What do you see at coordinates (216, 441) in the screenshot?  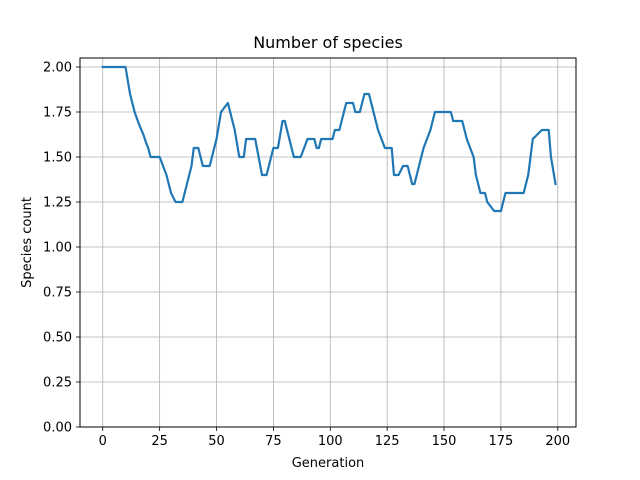 I see `x-tick-label: 50` at bounding box center [216, 441].